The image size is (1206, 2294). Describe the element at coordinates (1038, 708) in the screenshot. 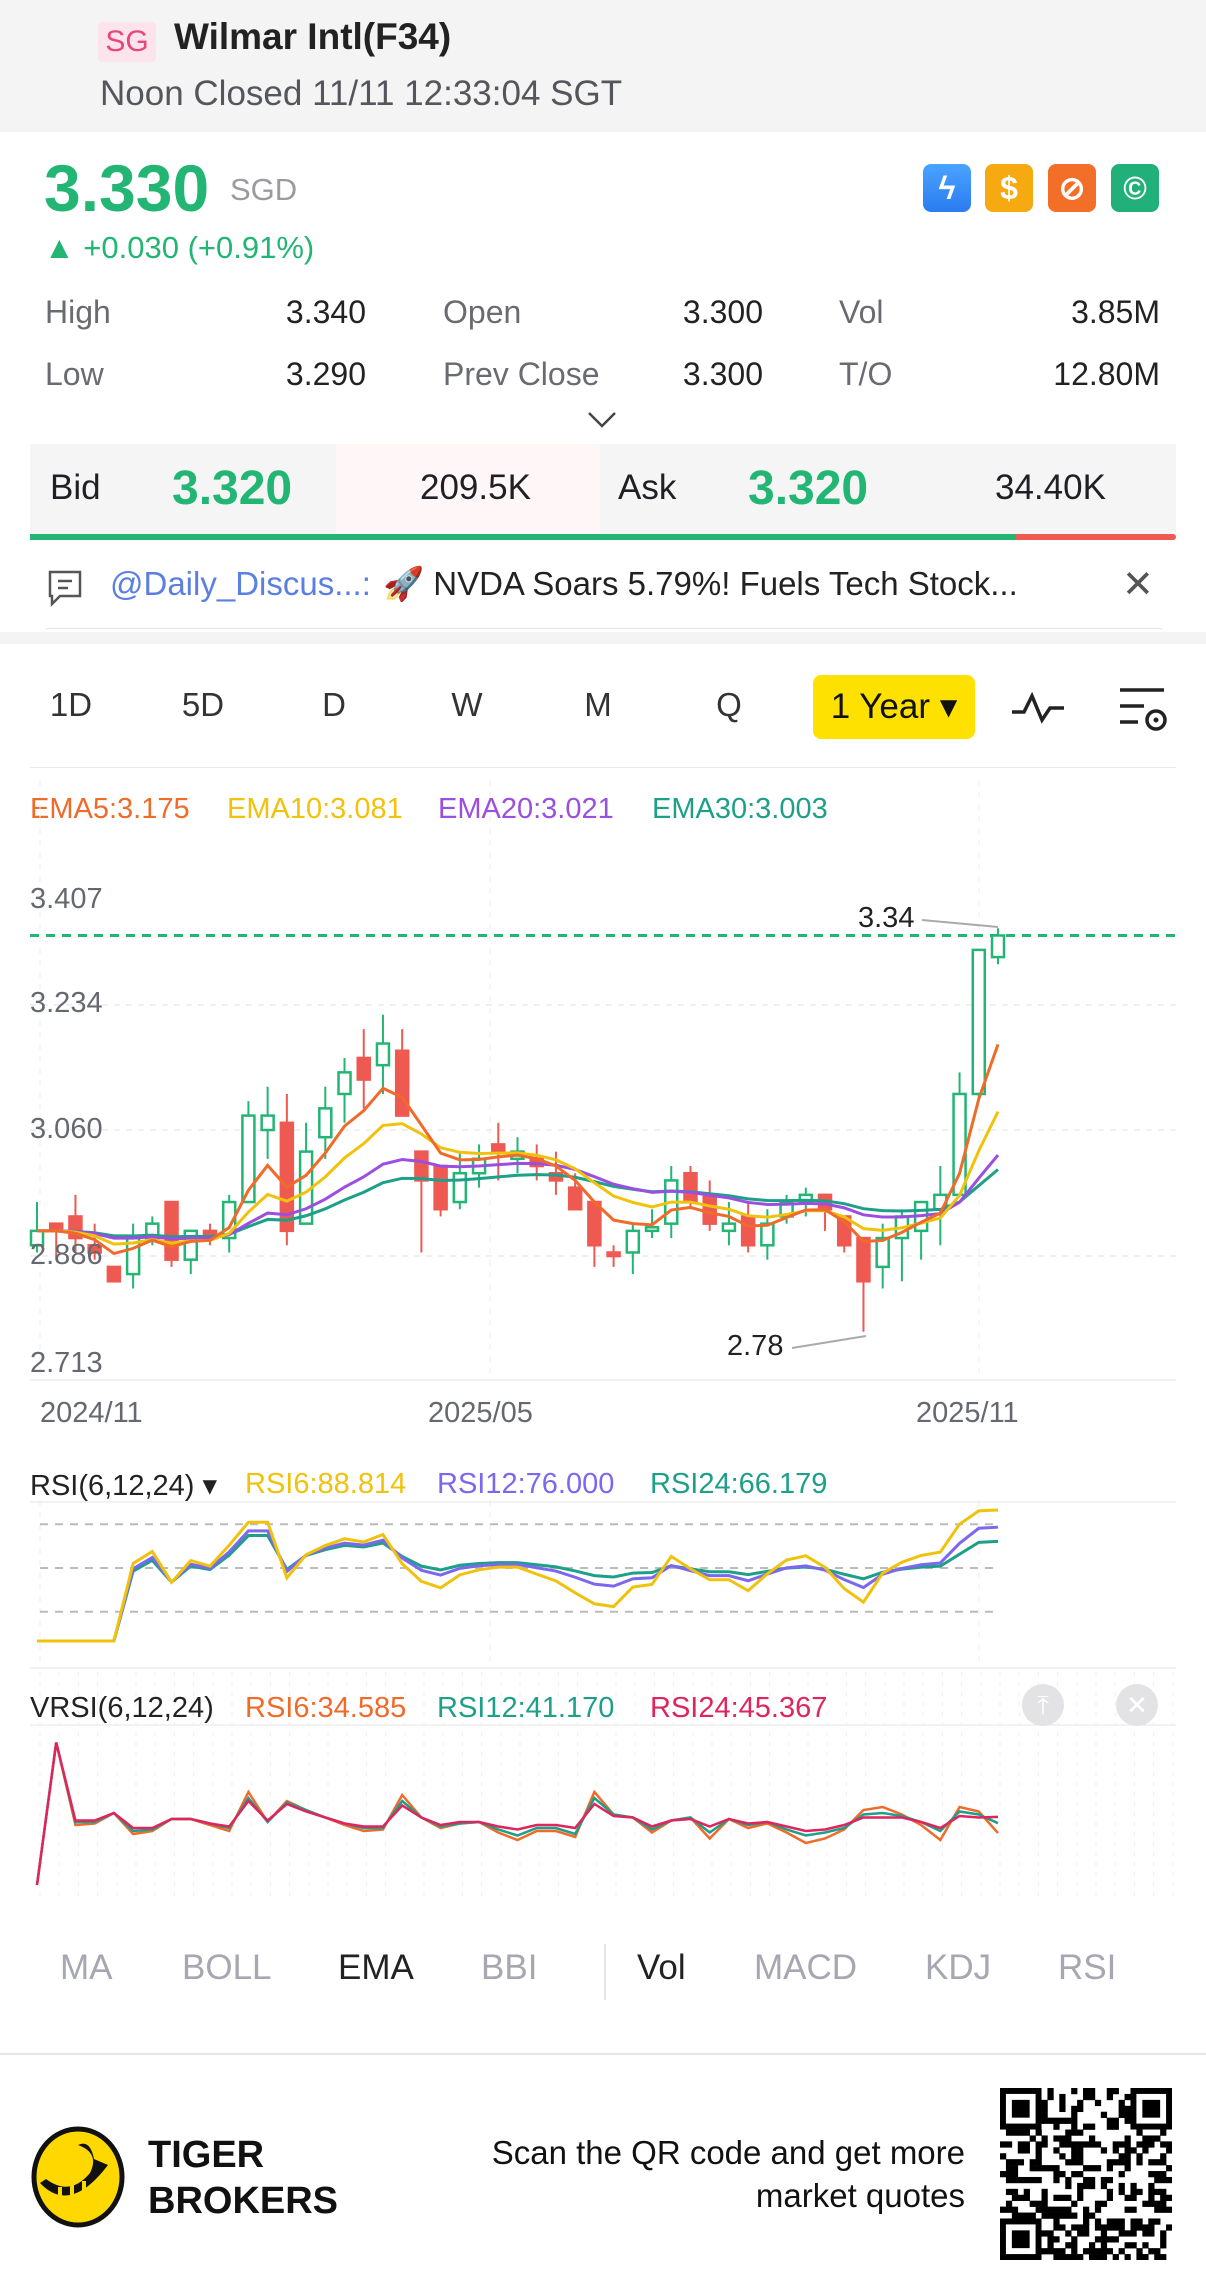

I see `chart-type-icon` at that location.